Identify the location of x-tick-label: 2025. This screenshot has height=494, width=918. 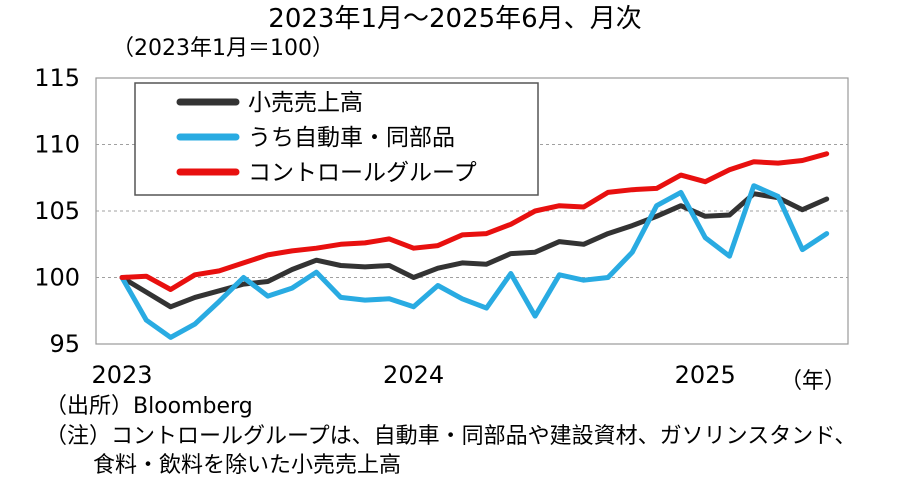
(705, 375).